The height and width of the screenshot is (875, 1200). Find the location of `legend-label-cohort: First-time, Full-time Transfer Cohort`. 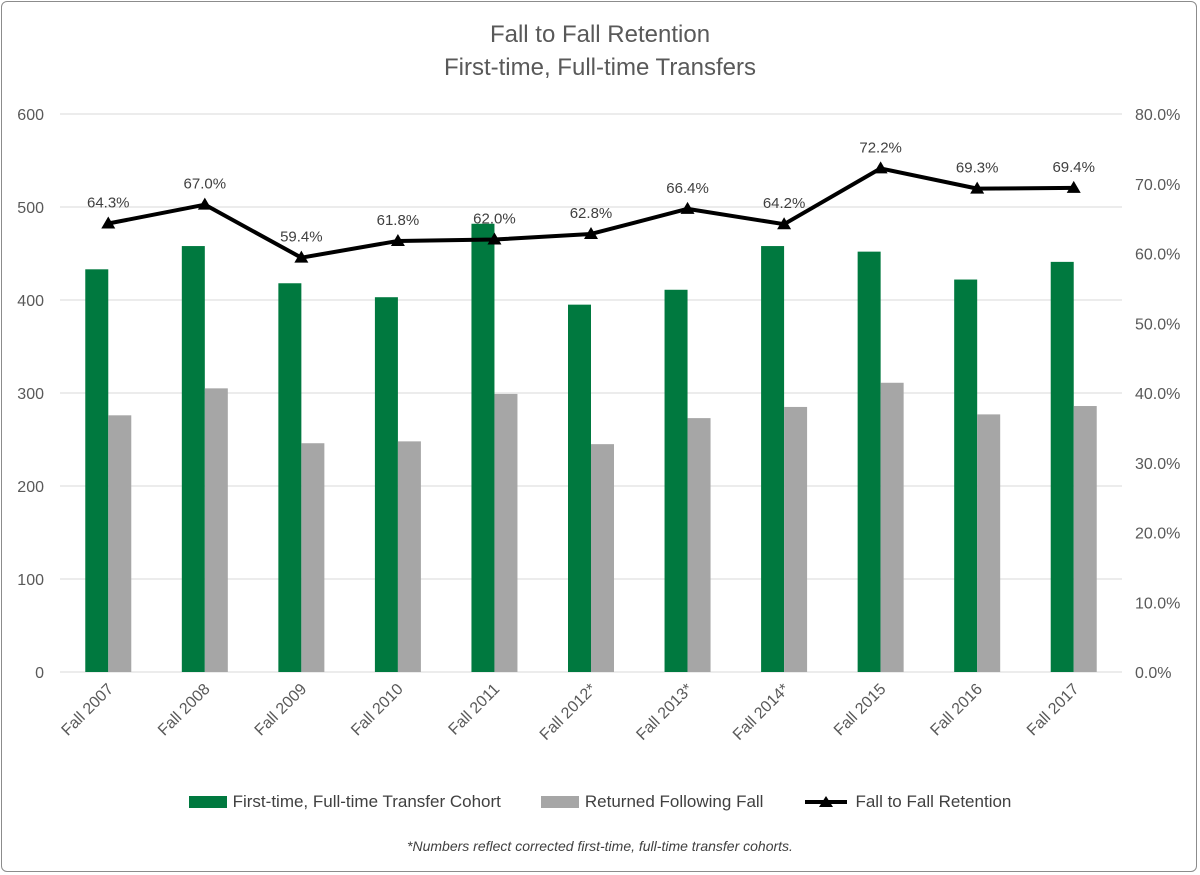

legend-label-cohort: First-time, Full-time Transfer Cohort is located at coordinates (366, 801).